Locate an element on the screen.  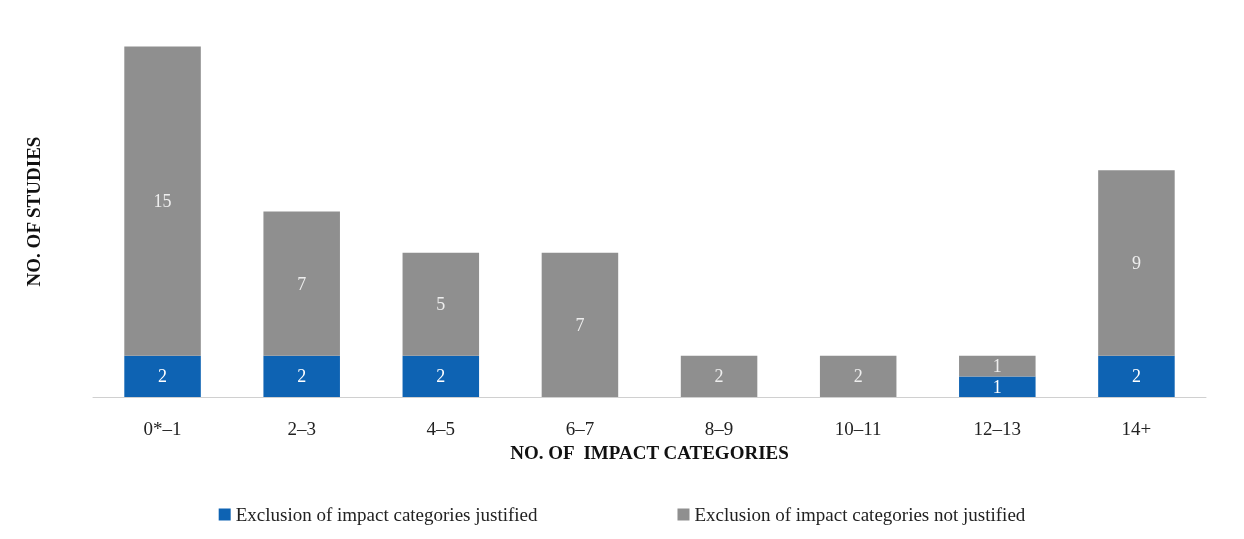
y-axis-title: NO. OF STUDIES is located at coordinates (33, 211).